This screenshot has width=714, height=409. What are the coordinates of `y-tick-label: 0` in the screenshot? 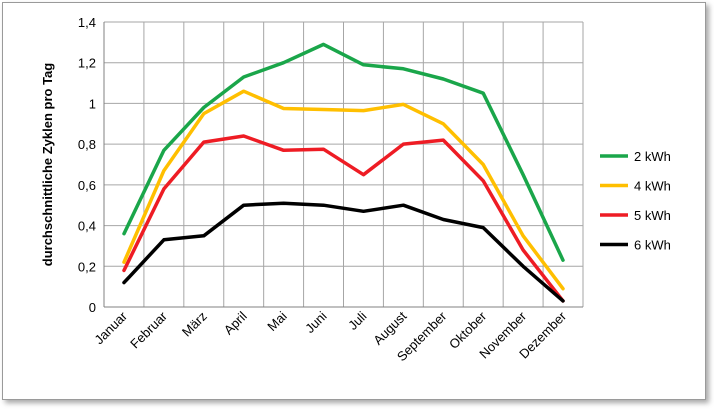 It's located at (92, 307).